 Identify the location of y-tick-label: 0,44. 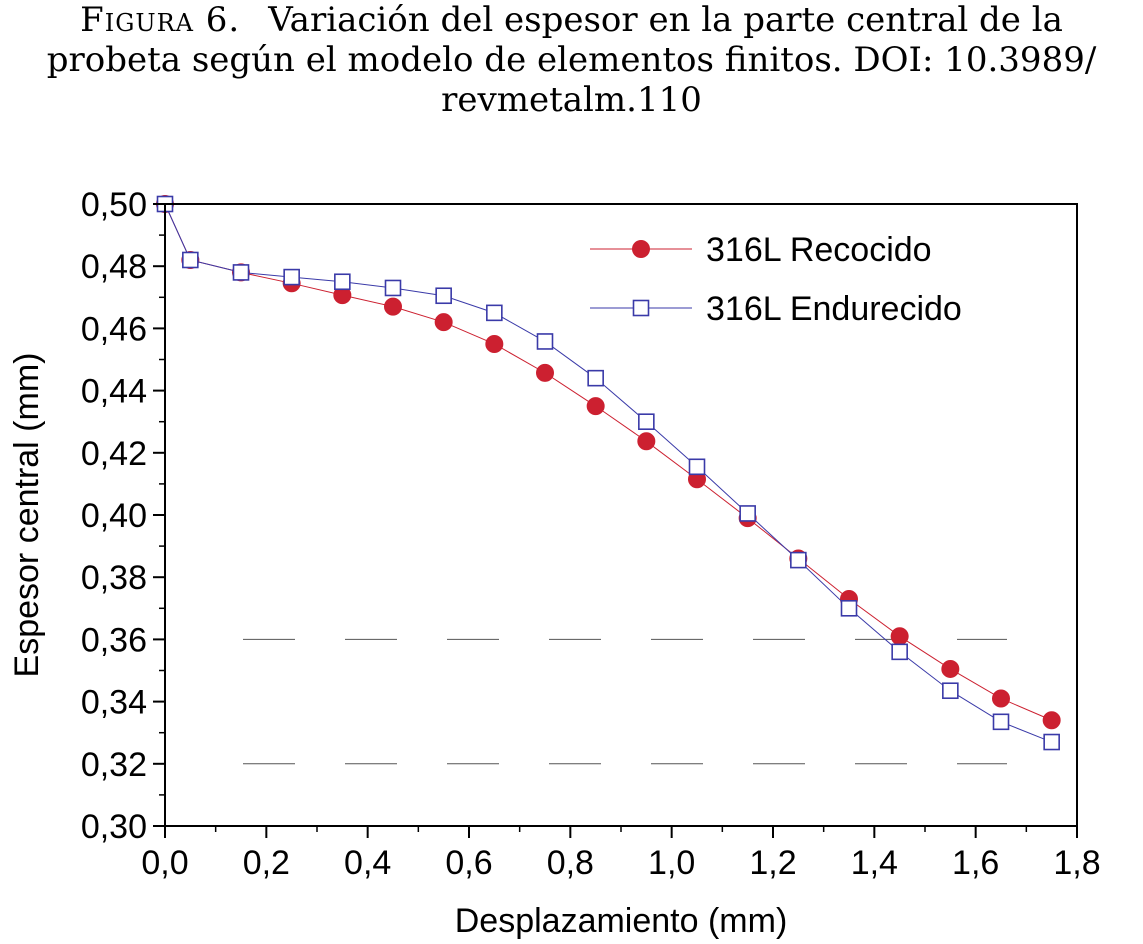
(114, 392).